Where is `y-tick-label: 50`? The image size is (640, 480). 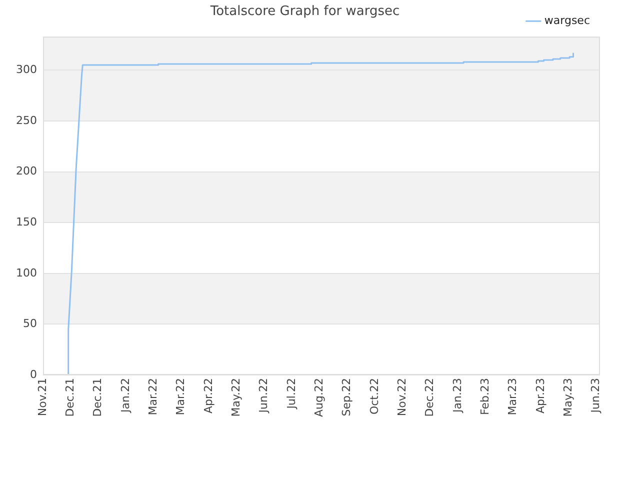
y-tick-label: 50 is located at coordinates (29, 323).